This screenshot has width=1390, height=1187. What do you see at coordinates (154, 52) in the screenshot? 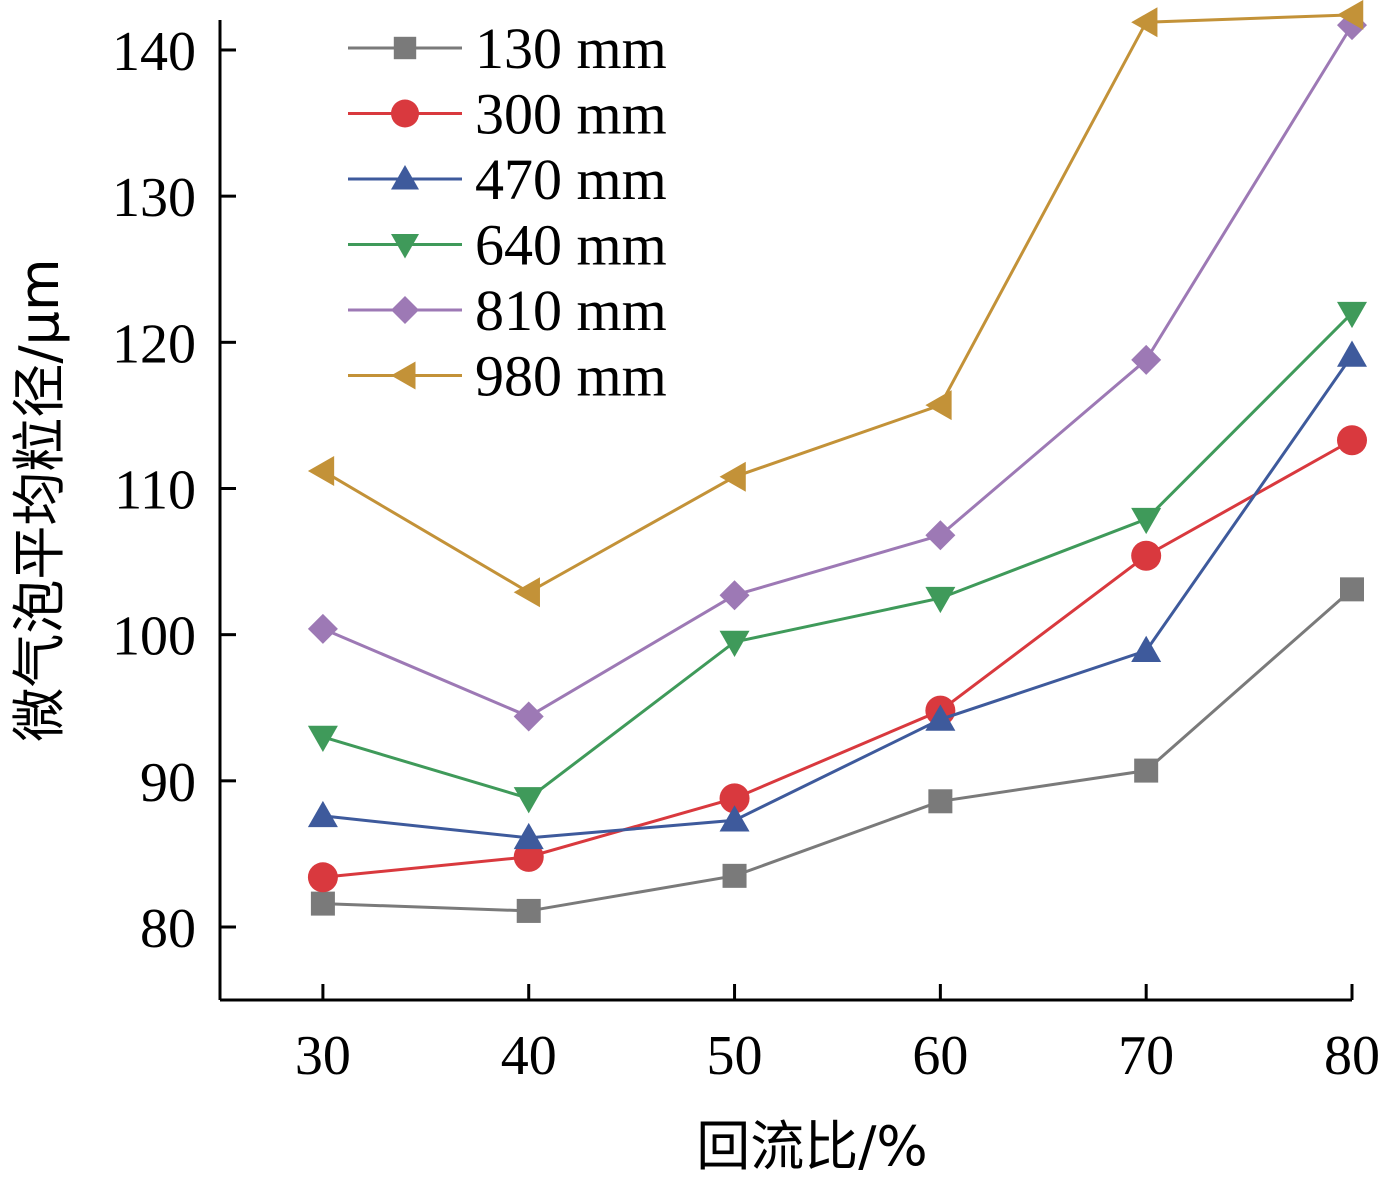
I see `y-tick-label: 140` at bounding box center [154, 52].